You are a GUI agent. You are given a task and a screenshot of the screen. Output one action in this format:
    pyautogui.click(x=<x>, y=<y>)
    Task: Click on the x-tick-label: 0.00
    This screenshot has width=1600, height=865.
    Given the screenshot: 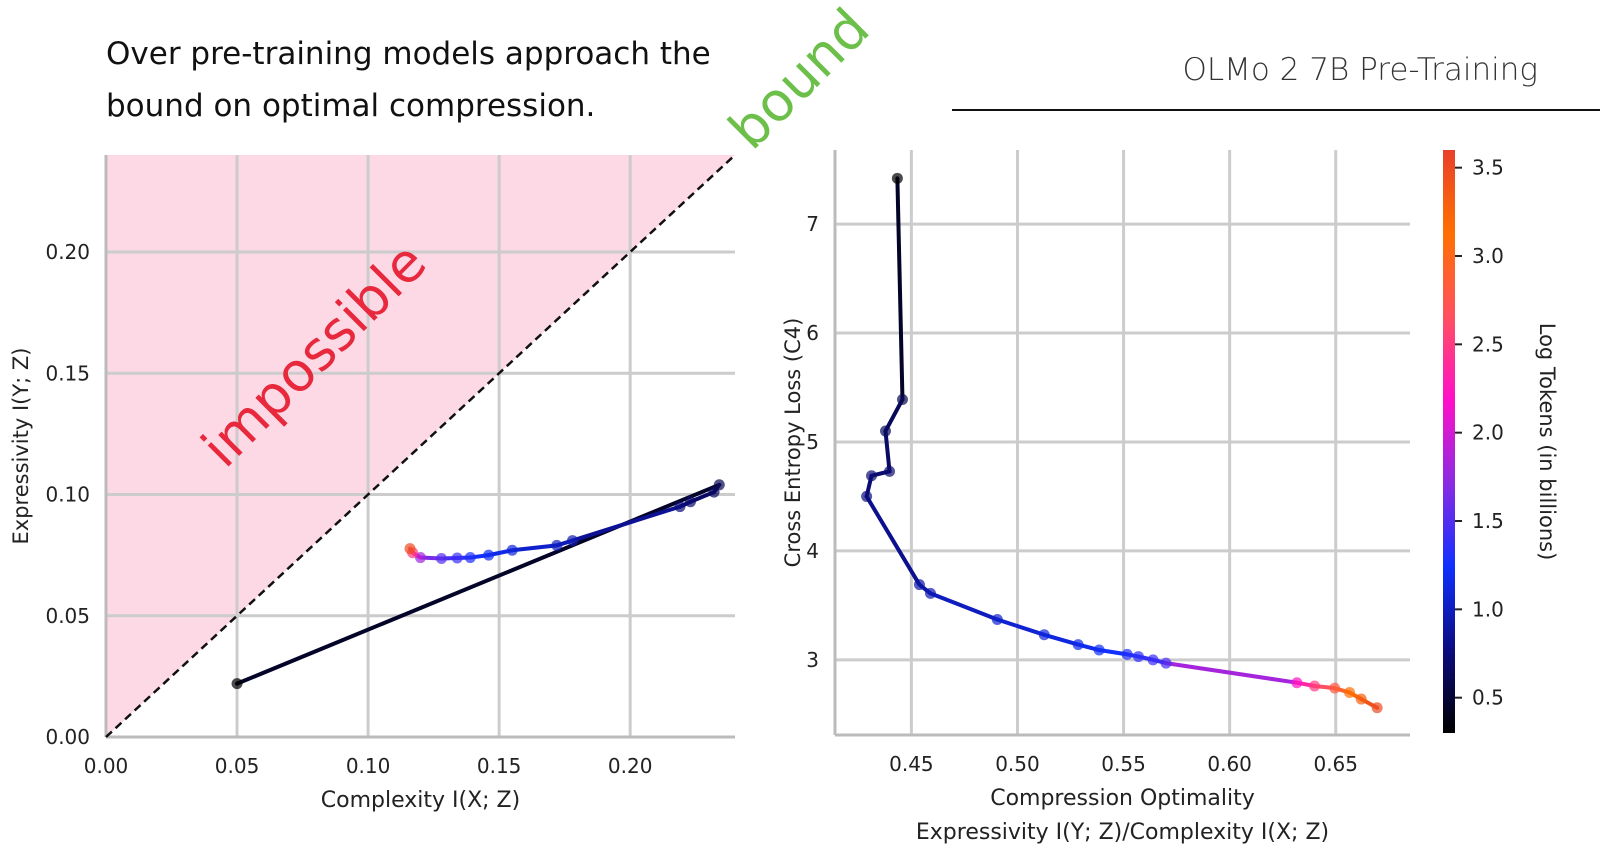 What is the action you would take?
    pyautogui.click(x=106, y=766)
    